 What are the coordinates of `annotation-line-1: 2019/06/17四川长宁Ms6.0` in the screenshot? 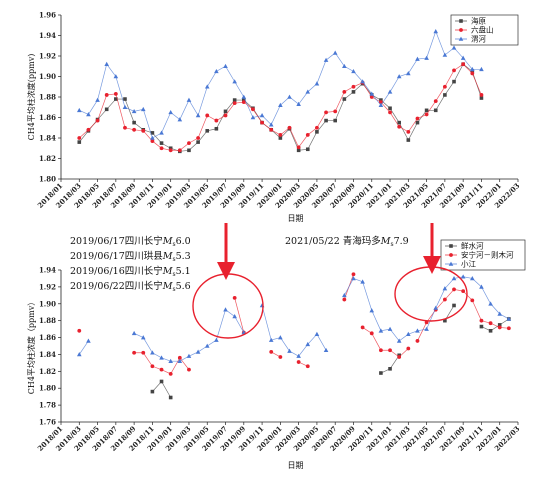 It's located at (130, 241).